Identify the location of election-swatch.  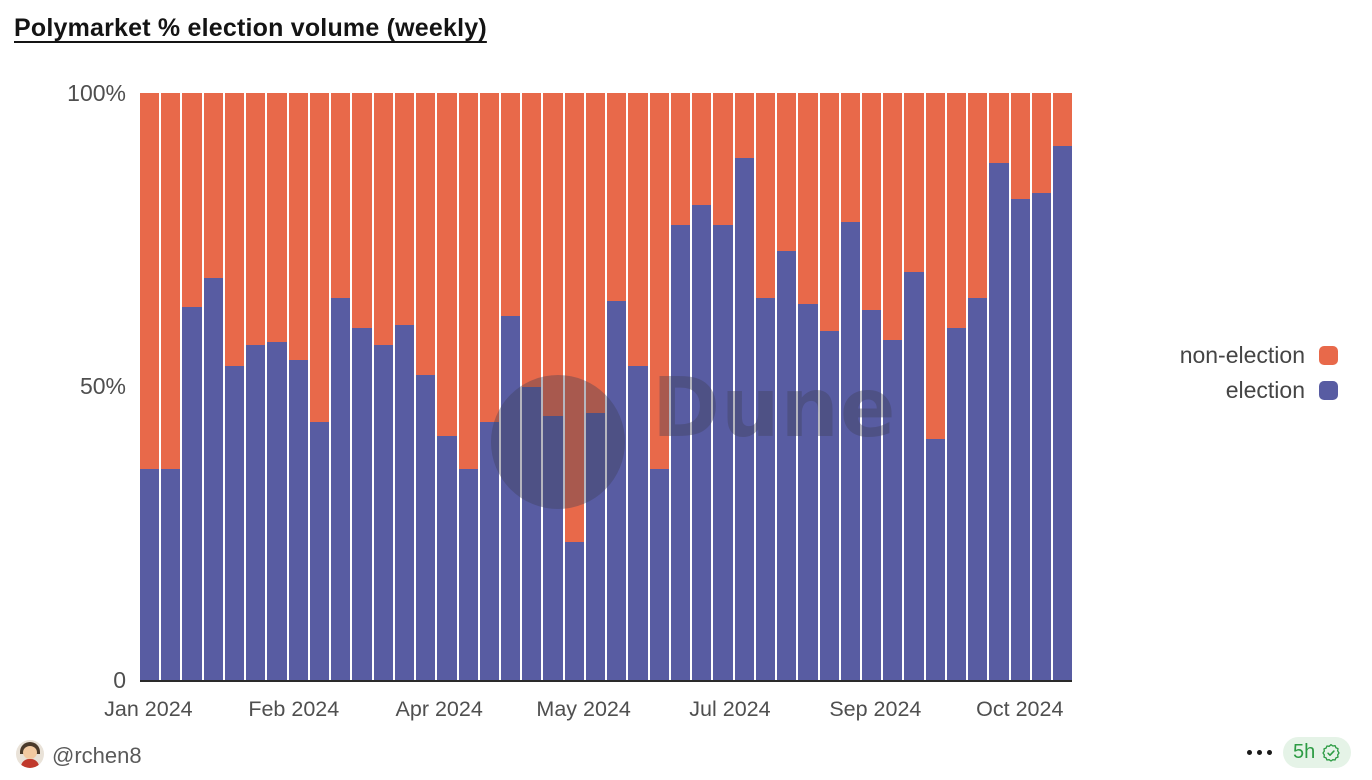
(1328, 390).